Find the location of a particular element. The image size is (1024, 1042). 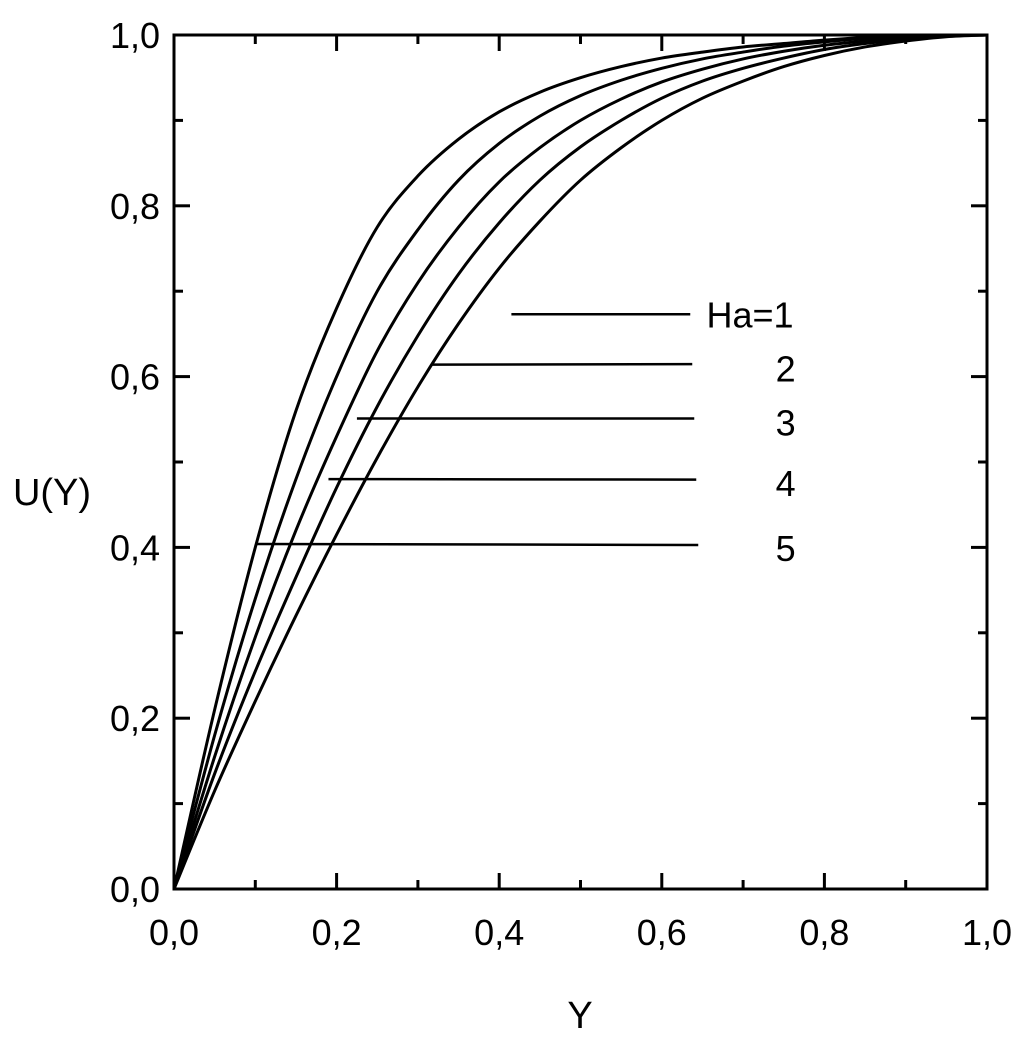

x-tick-label: 0,4 is located at coordinates (499, 932).